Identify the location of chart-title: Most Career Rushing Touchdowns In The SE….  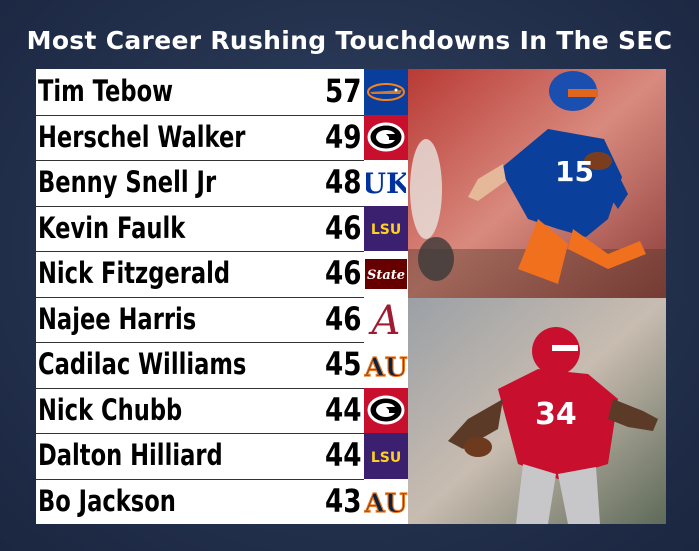
(349, 40).